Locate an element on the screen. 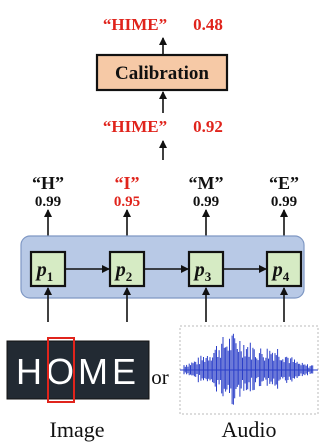  node-label: p1 is located at coordinates (44, 271).